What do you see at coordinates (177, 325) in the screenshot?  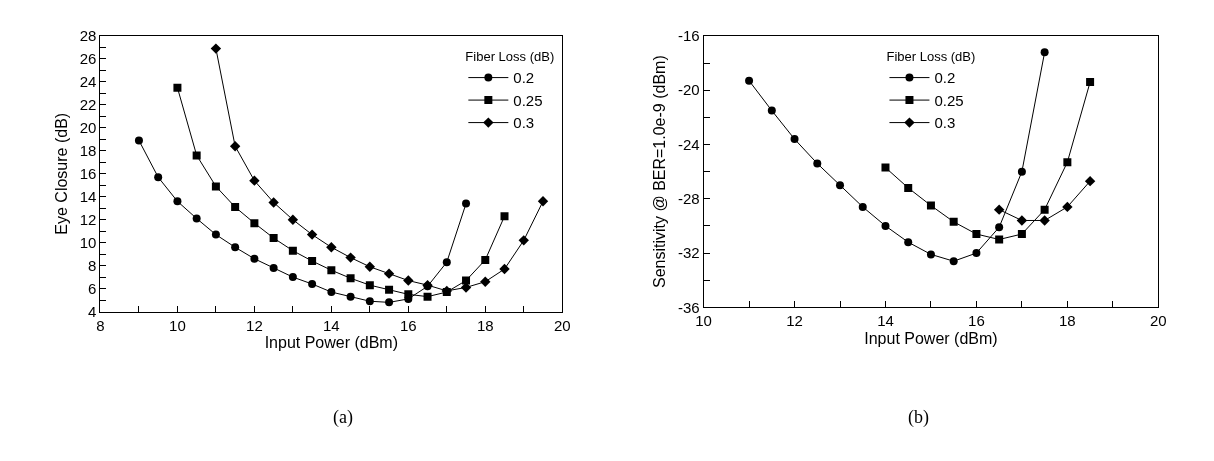 I see `x-tick-label: 10` at bounding box center [177, 325].